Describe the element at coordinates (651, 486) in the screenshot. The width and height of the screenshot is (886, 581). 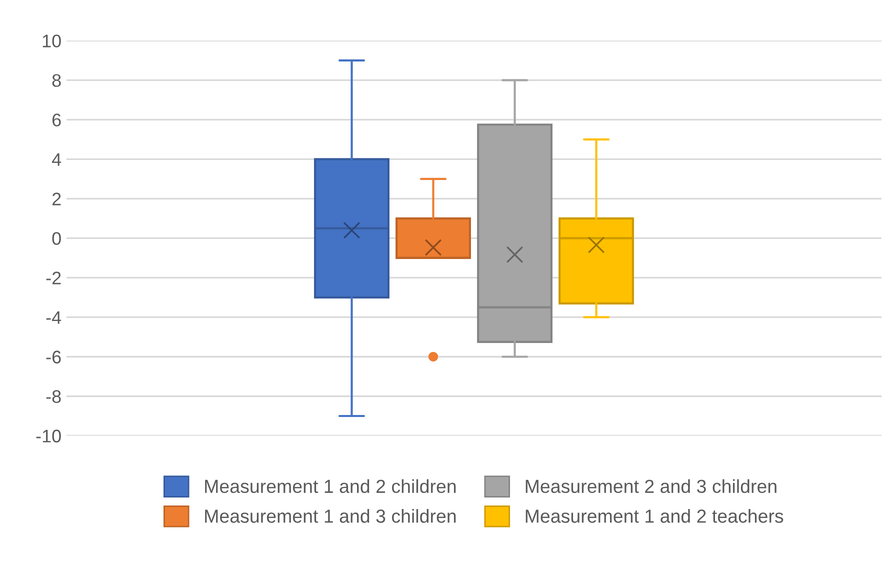
I see `legend-label: Measurement 2 and 3 children` at that location.